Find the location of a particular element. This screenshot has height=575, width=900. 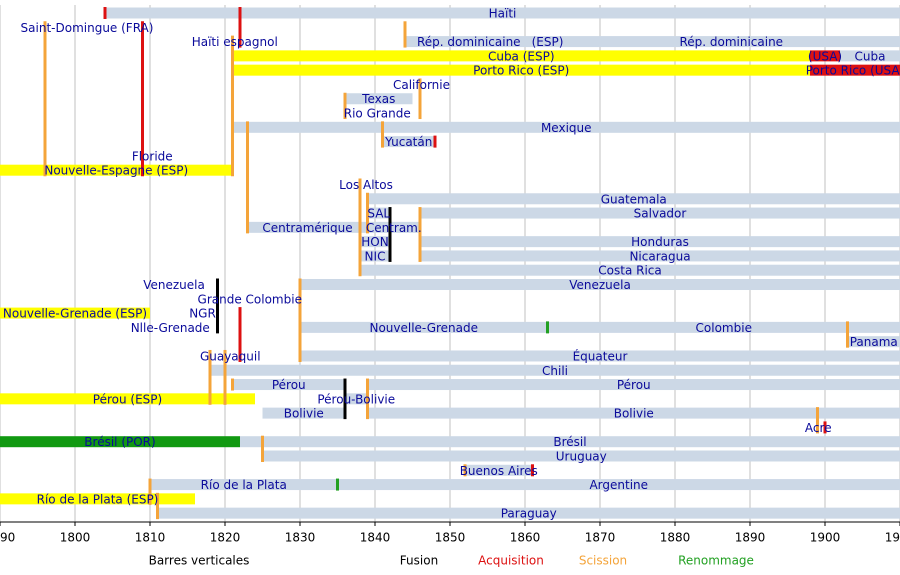

bar-label: Colombie is located at coordinates (724, 328).